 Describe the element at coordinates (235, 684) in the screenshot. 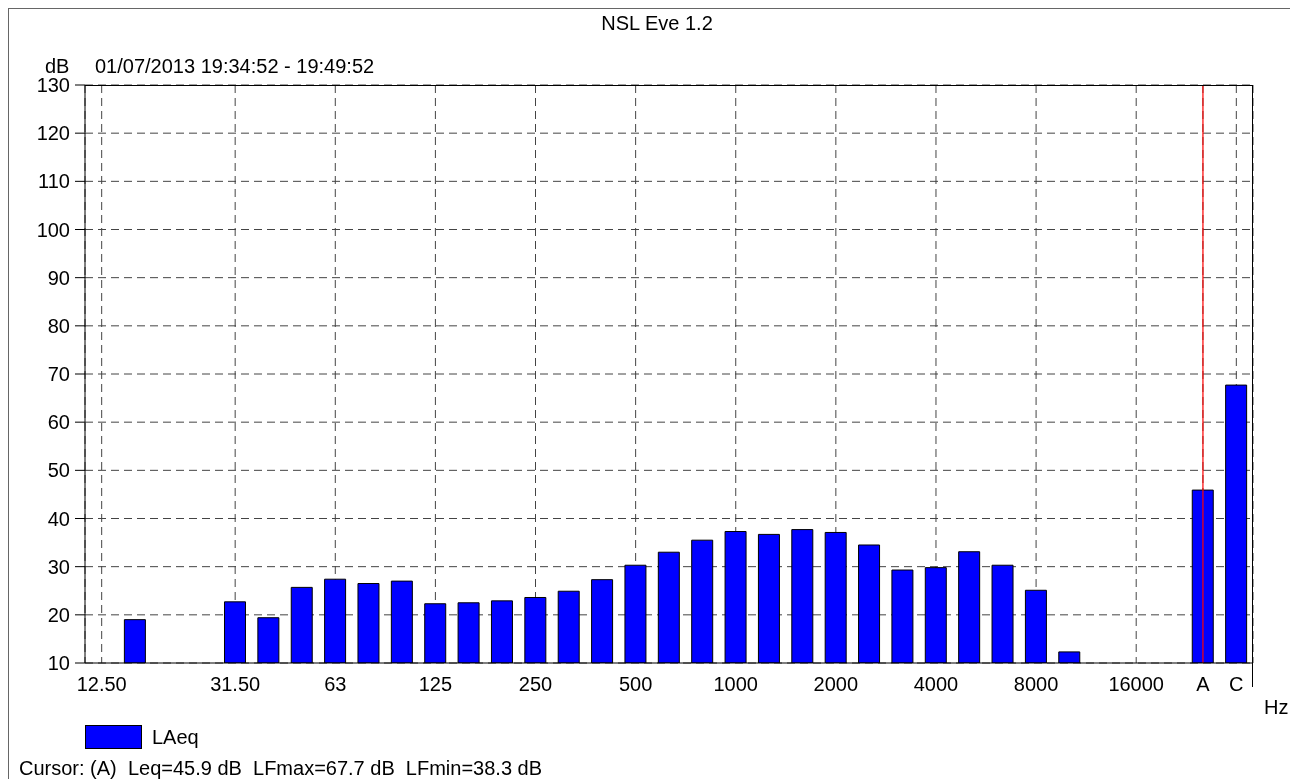

I see `x-tick-label: 31.50` at that location.